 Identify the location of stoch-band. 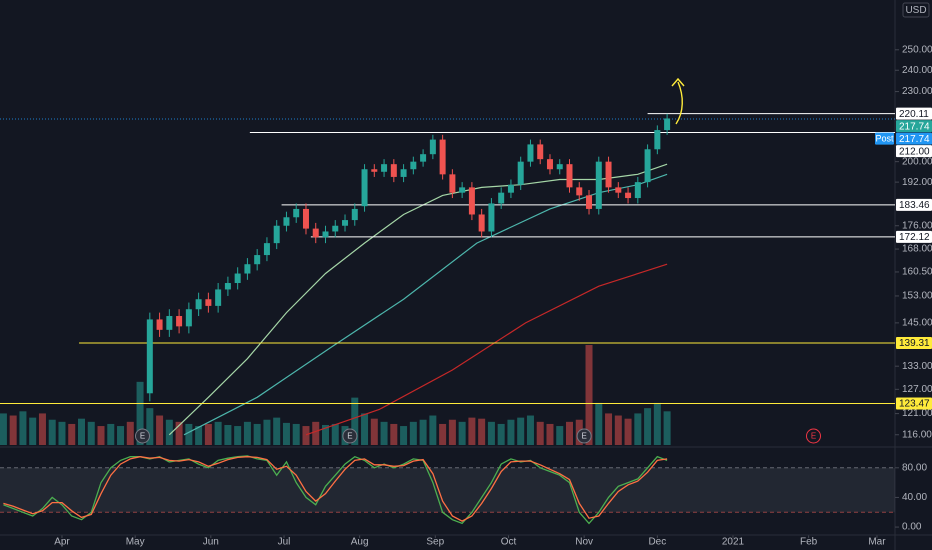
(447, 490).